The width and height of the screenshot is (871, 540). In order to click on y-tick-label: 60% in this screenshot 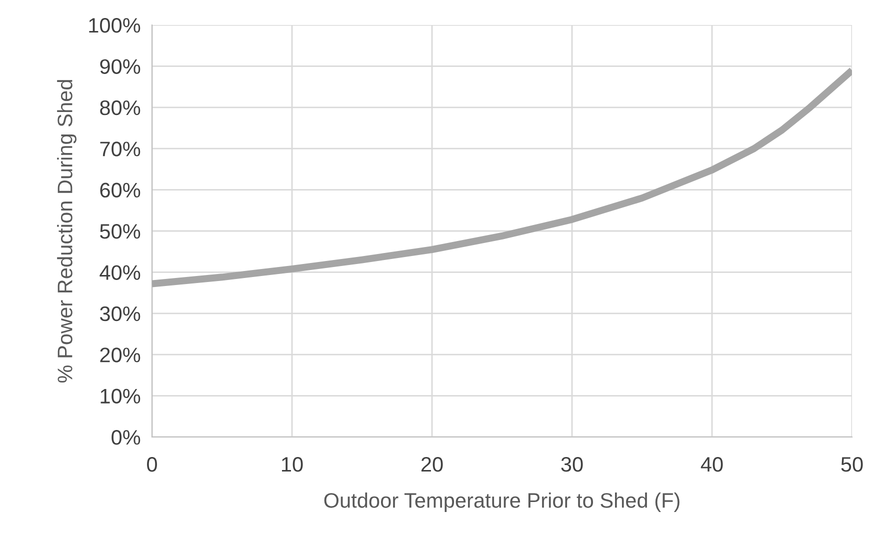, I will do `click(120, 190)`.